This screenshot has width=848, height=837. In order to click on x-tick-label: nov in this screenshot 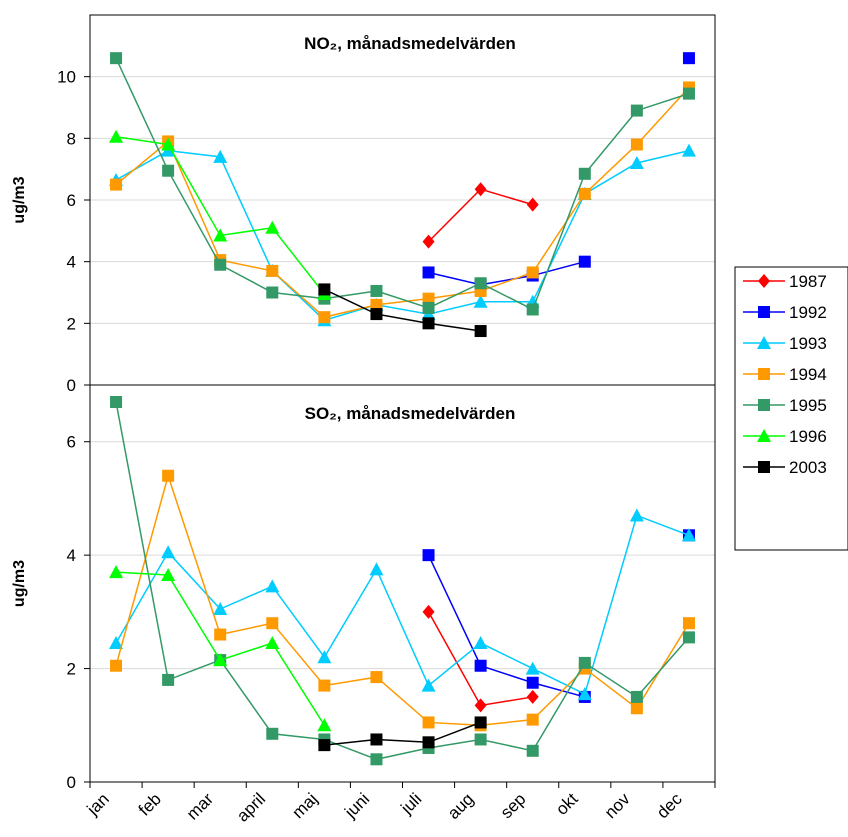, I will do `click(617, 805)`.